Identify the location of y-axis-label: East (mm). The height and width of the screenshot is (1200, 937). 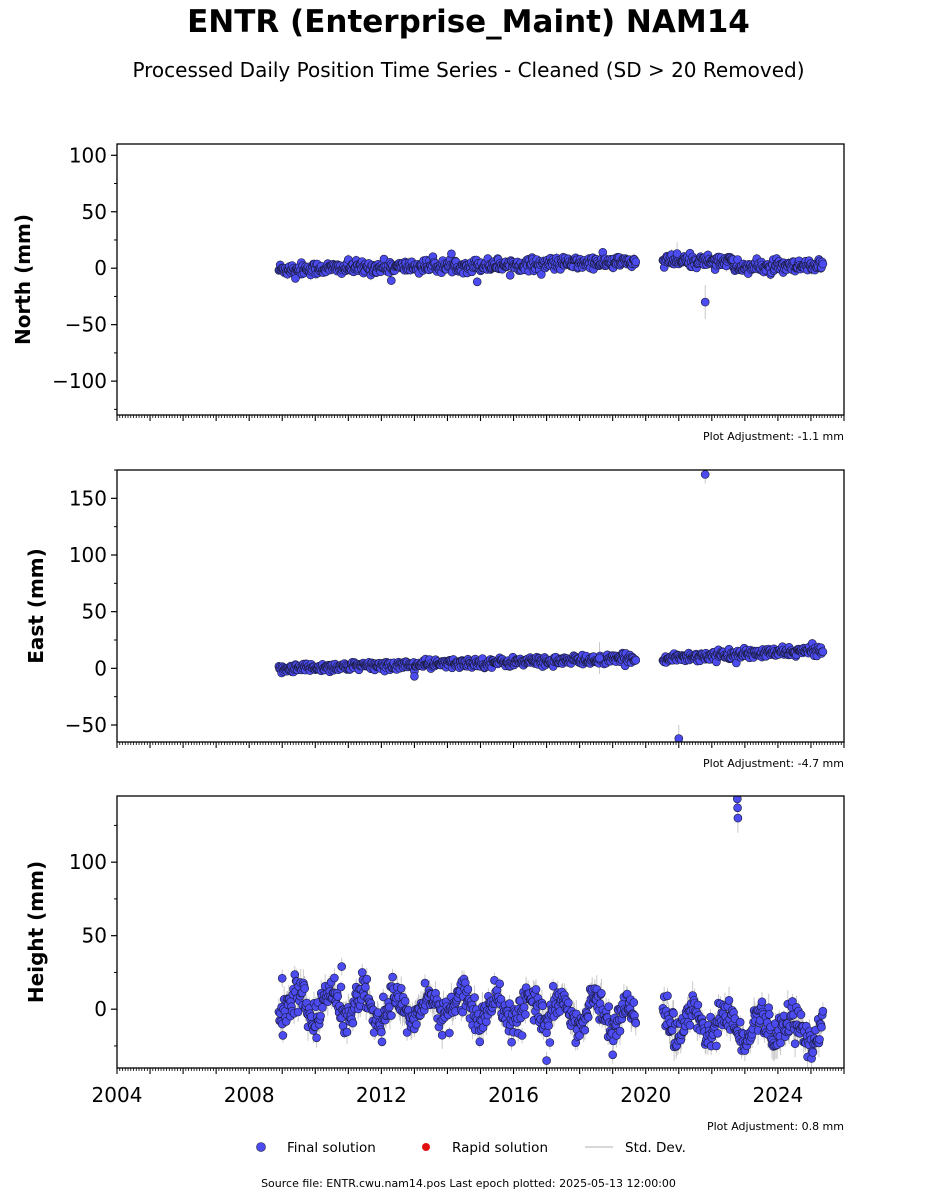
(36, 606).